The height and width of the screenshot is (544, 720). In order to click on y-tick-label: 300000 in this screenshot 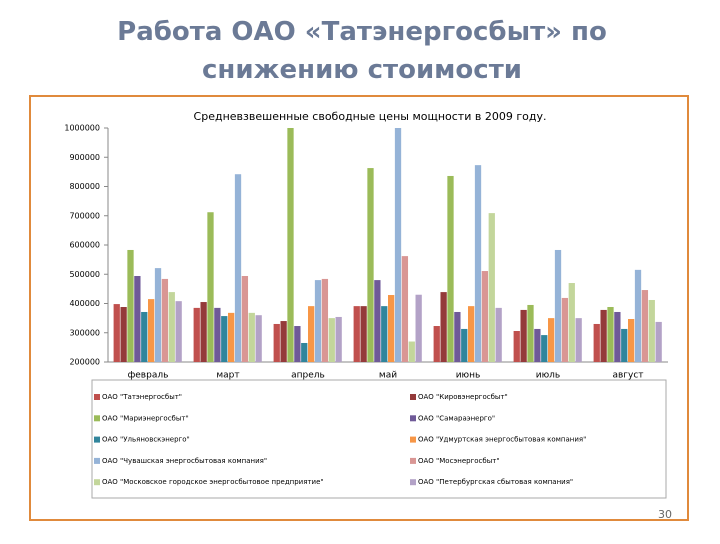, I will do `click(84, 332)`.